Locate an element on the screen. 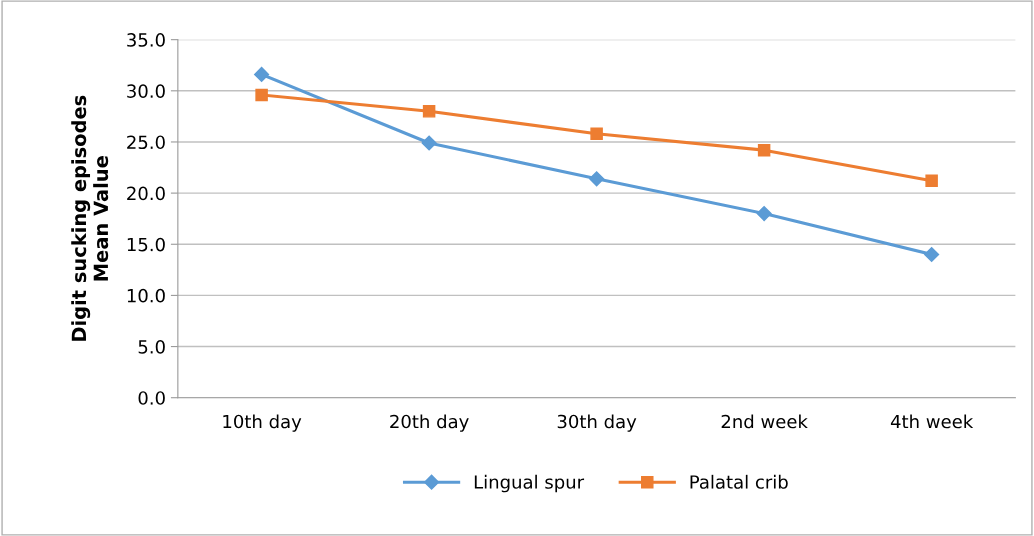 The height and width of the screenshot is (536, 1034). y-tick-label: 10.0 is located at coordinates (146, 295).